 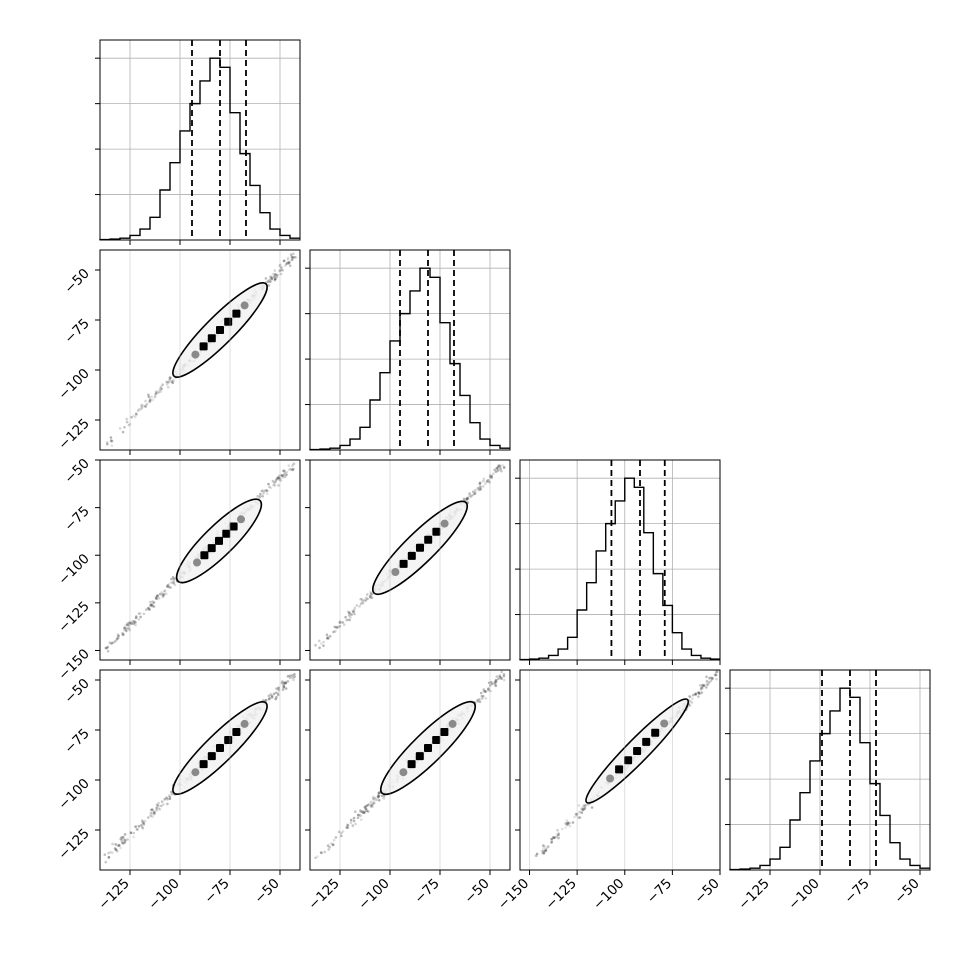 What do you see at coordinates (436, 531) in the screenshot?
I see `density-core-cell` at bounding box center [436, 531].